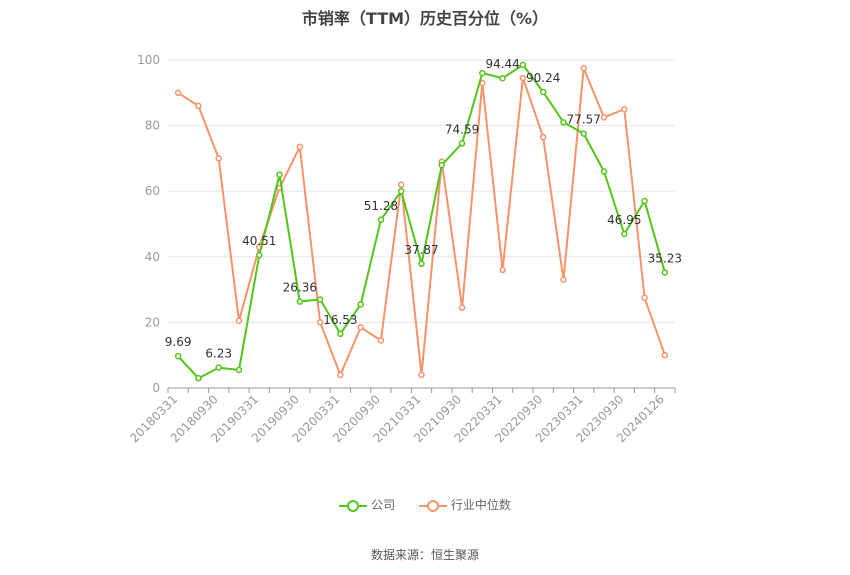 The image size is (850, 575). Describe the element at coordinates (432, 505) in the screenshot. I see `legend-swatch-industry` at that location.